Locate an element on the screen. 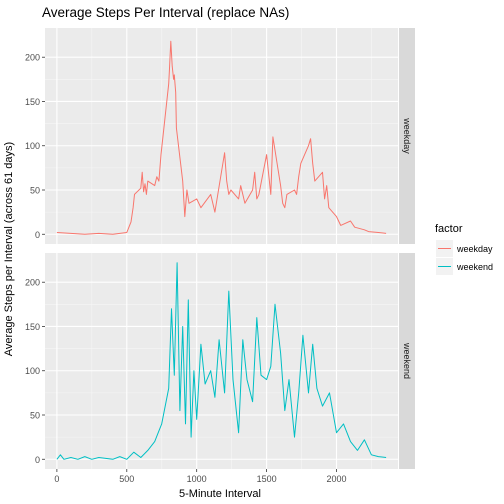  x-tick-label: 2000 is located at coordinates (336, 479).